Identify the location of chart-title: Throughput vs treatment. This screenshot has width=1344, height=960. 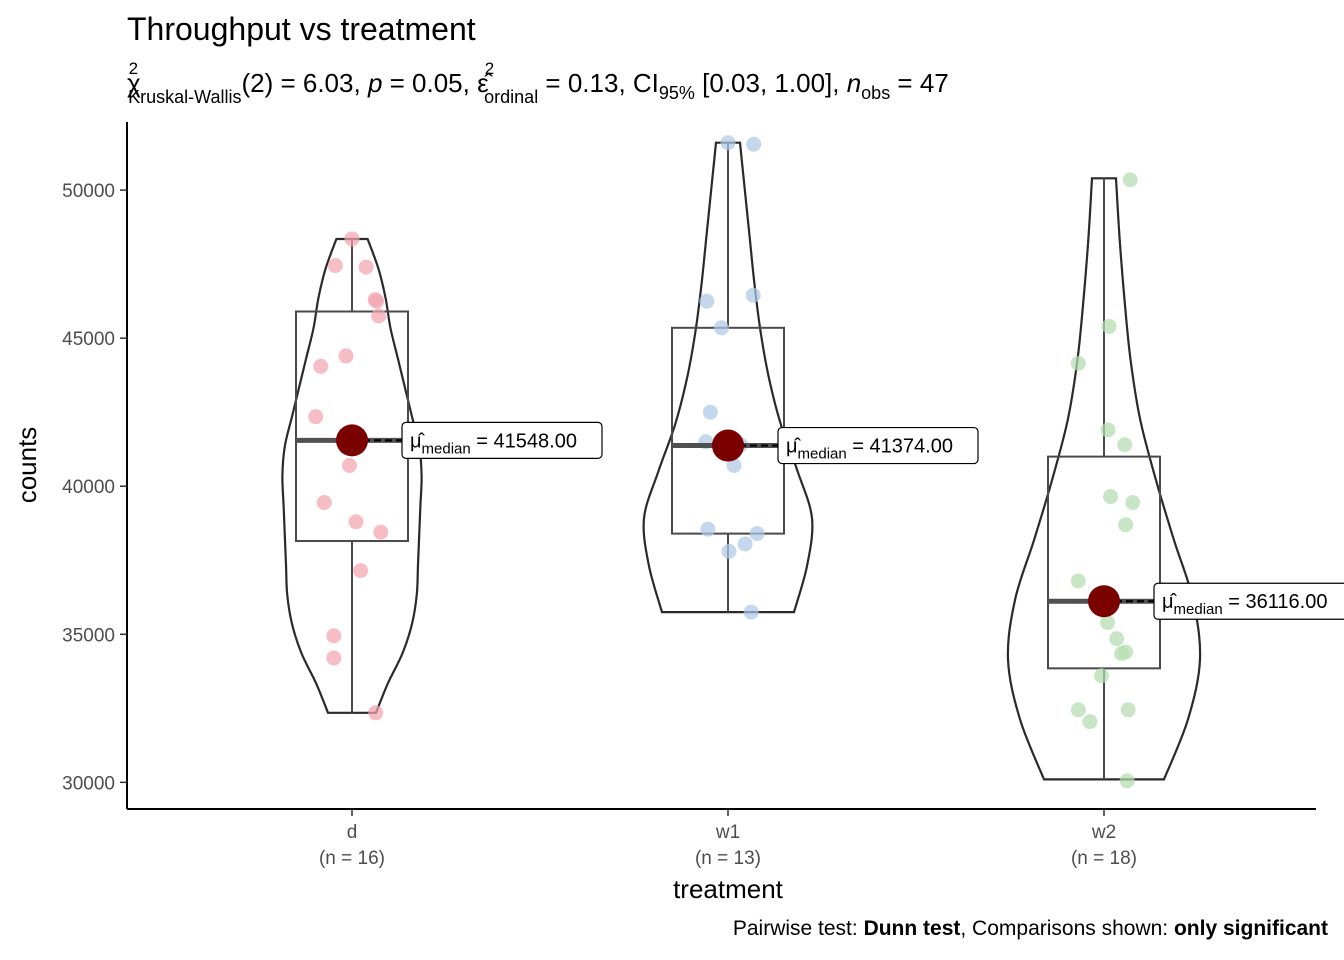
(301, 29).